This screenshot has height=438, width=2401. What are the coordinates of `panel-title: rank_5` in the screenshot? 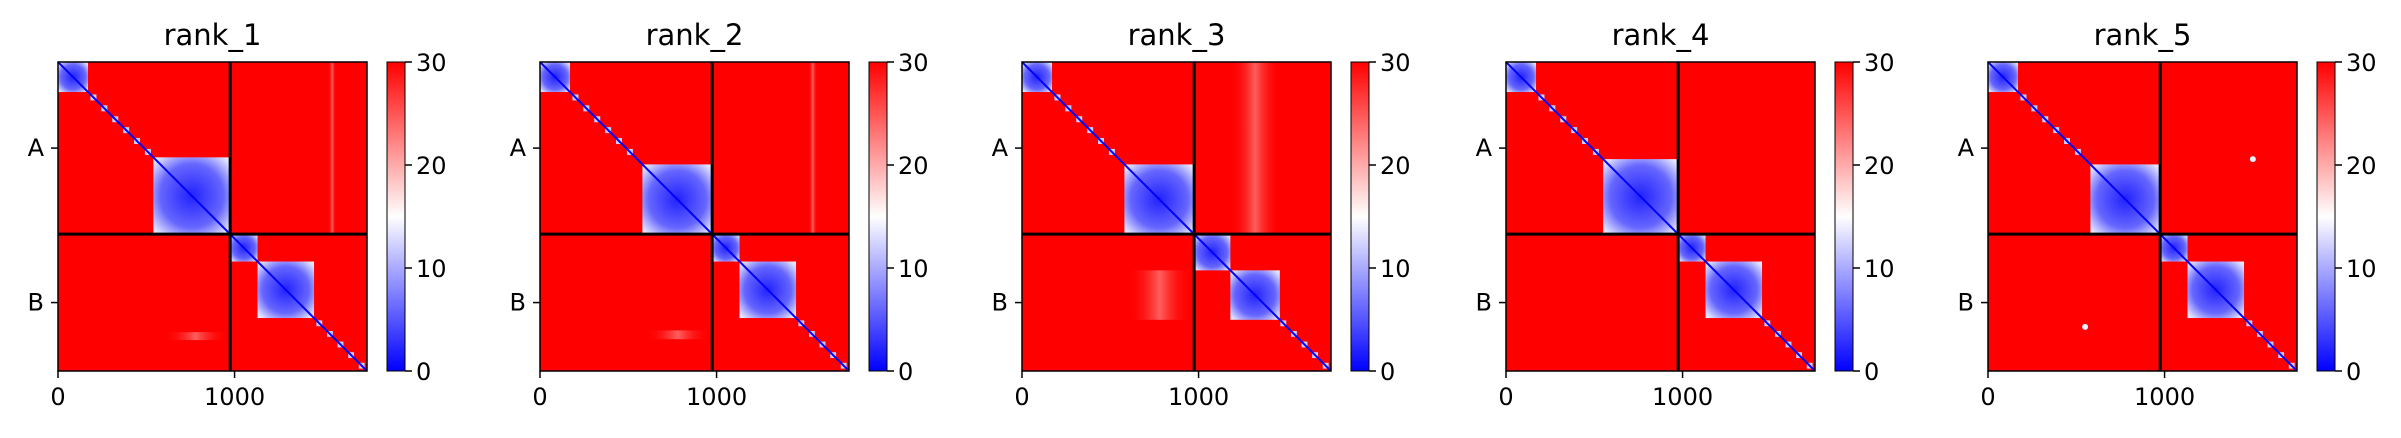 It's located at (2143, 35).